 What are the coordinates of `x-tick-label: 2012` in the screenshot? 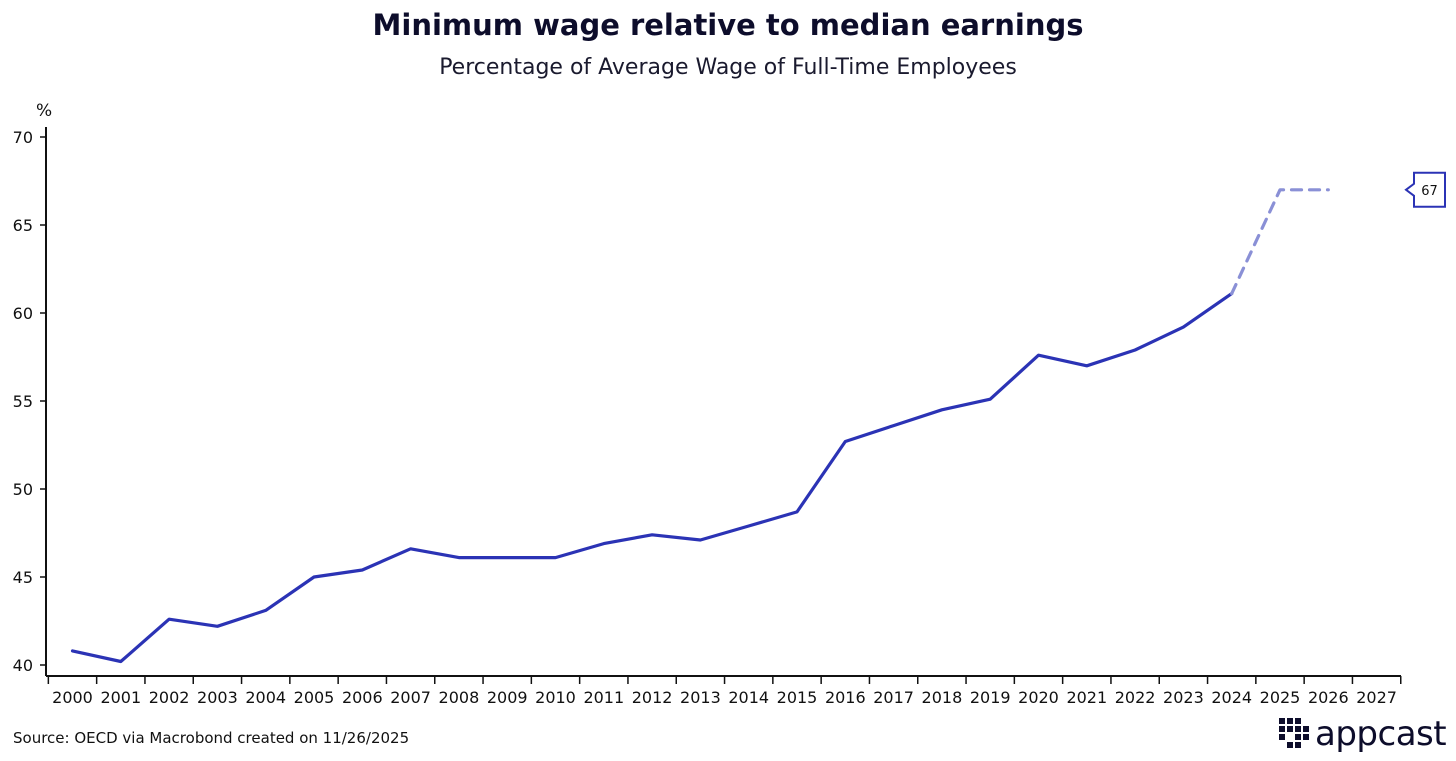 It's located at (652, 697).